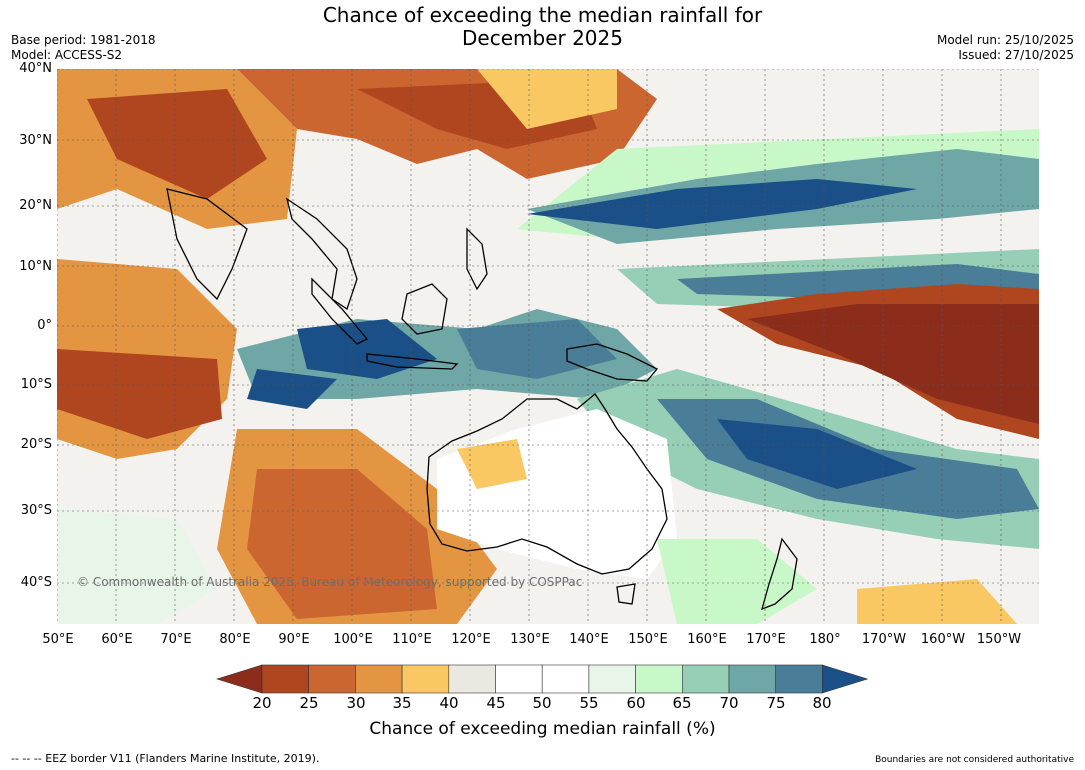 This screenshot has height=770, width=1085. I want to click on colorbar-tick: 25, so click(309, 703).